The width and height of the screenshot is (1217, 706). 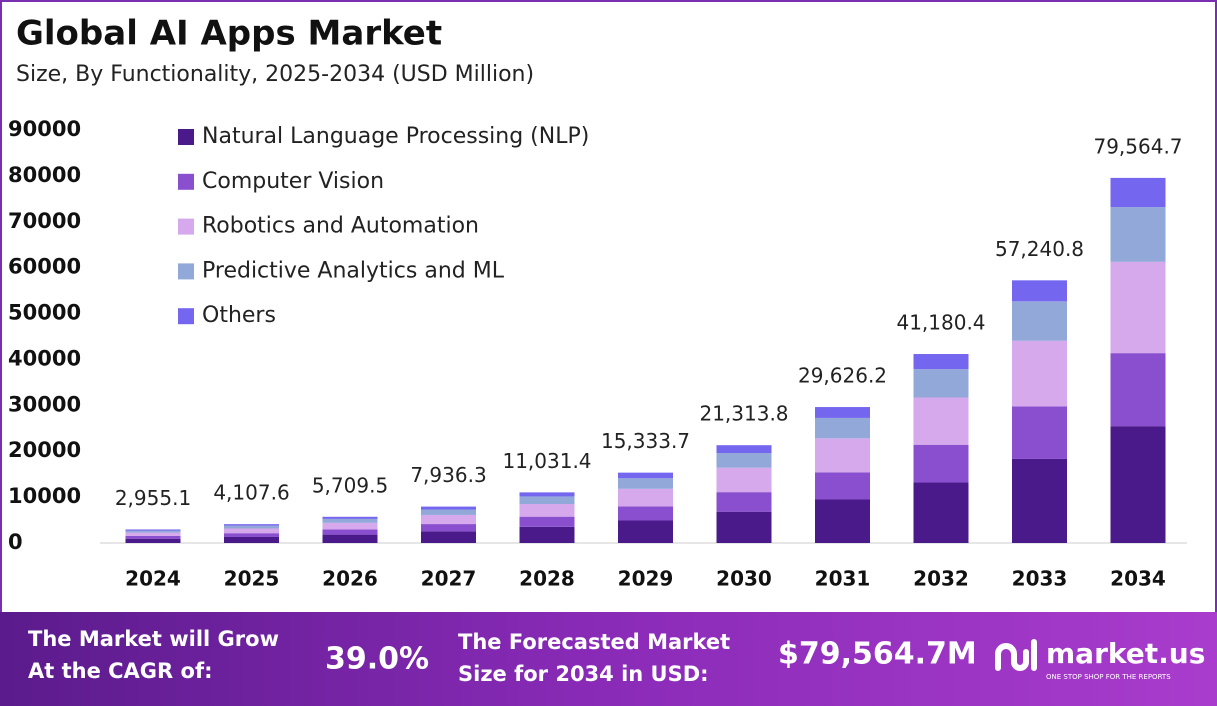 What do you see at coordinates (239, 315) in the screenshot?
I see `legend-label: Others` at bounding box center [239, 315].